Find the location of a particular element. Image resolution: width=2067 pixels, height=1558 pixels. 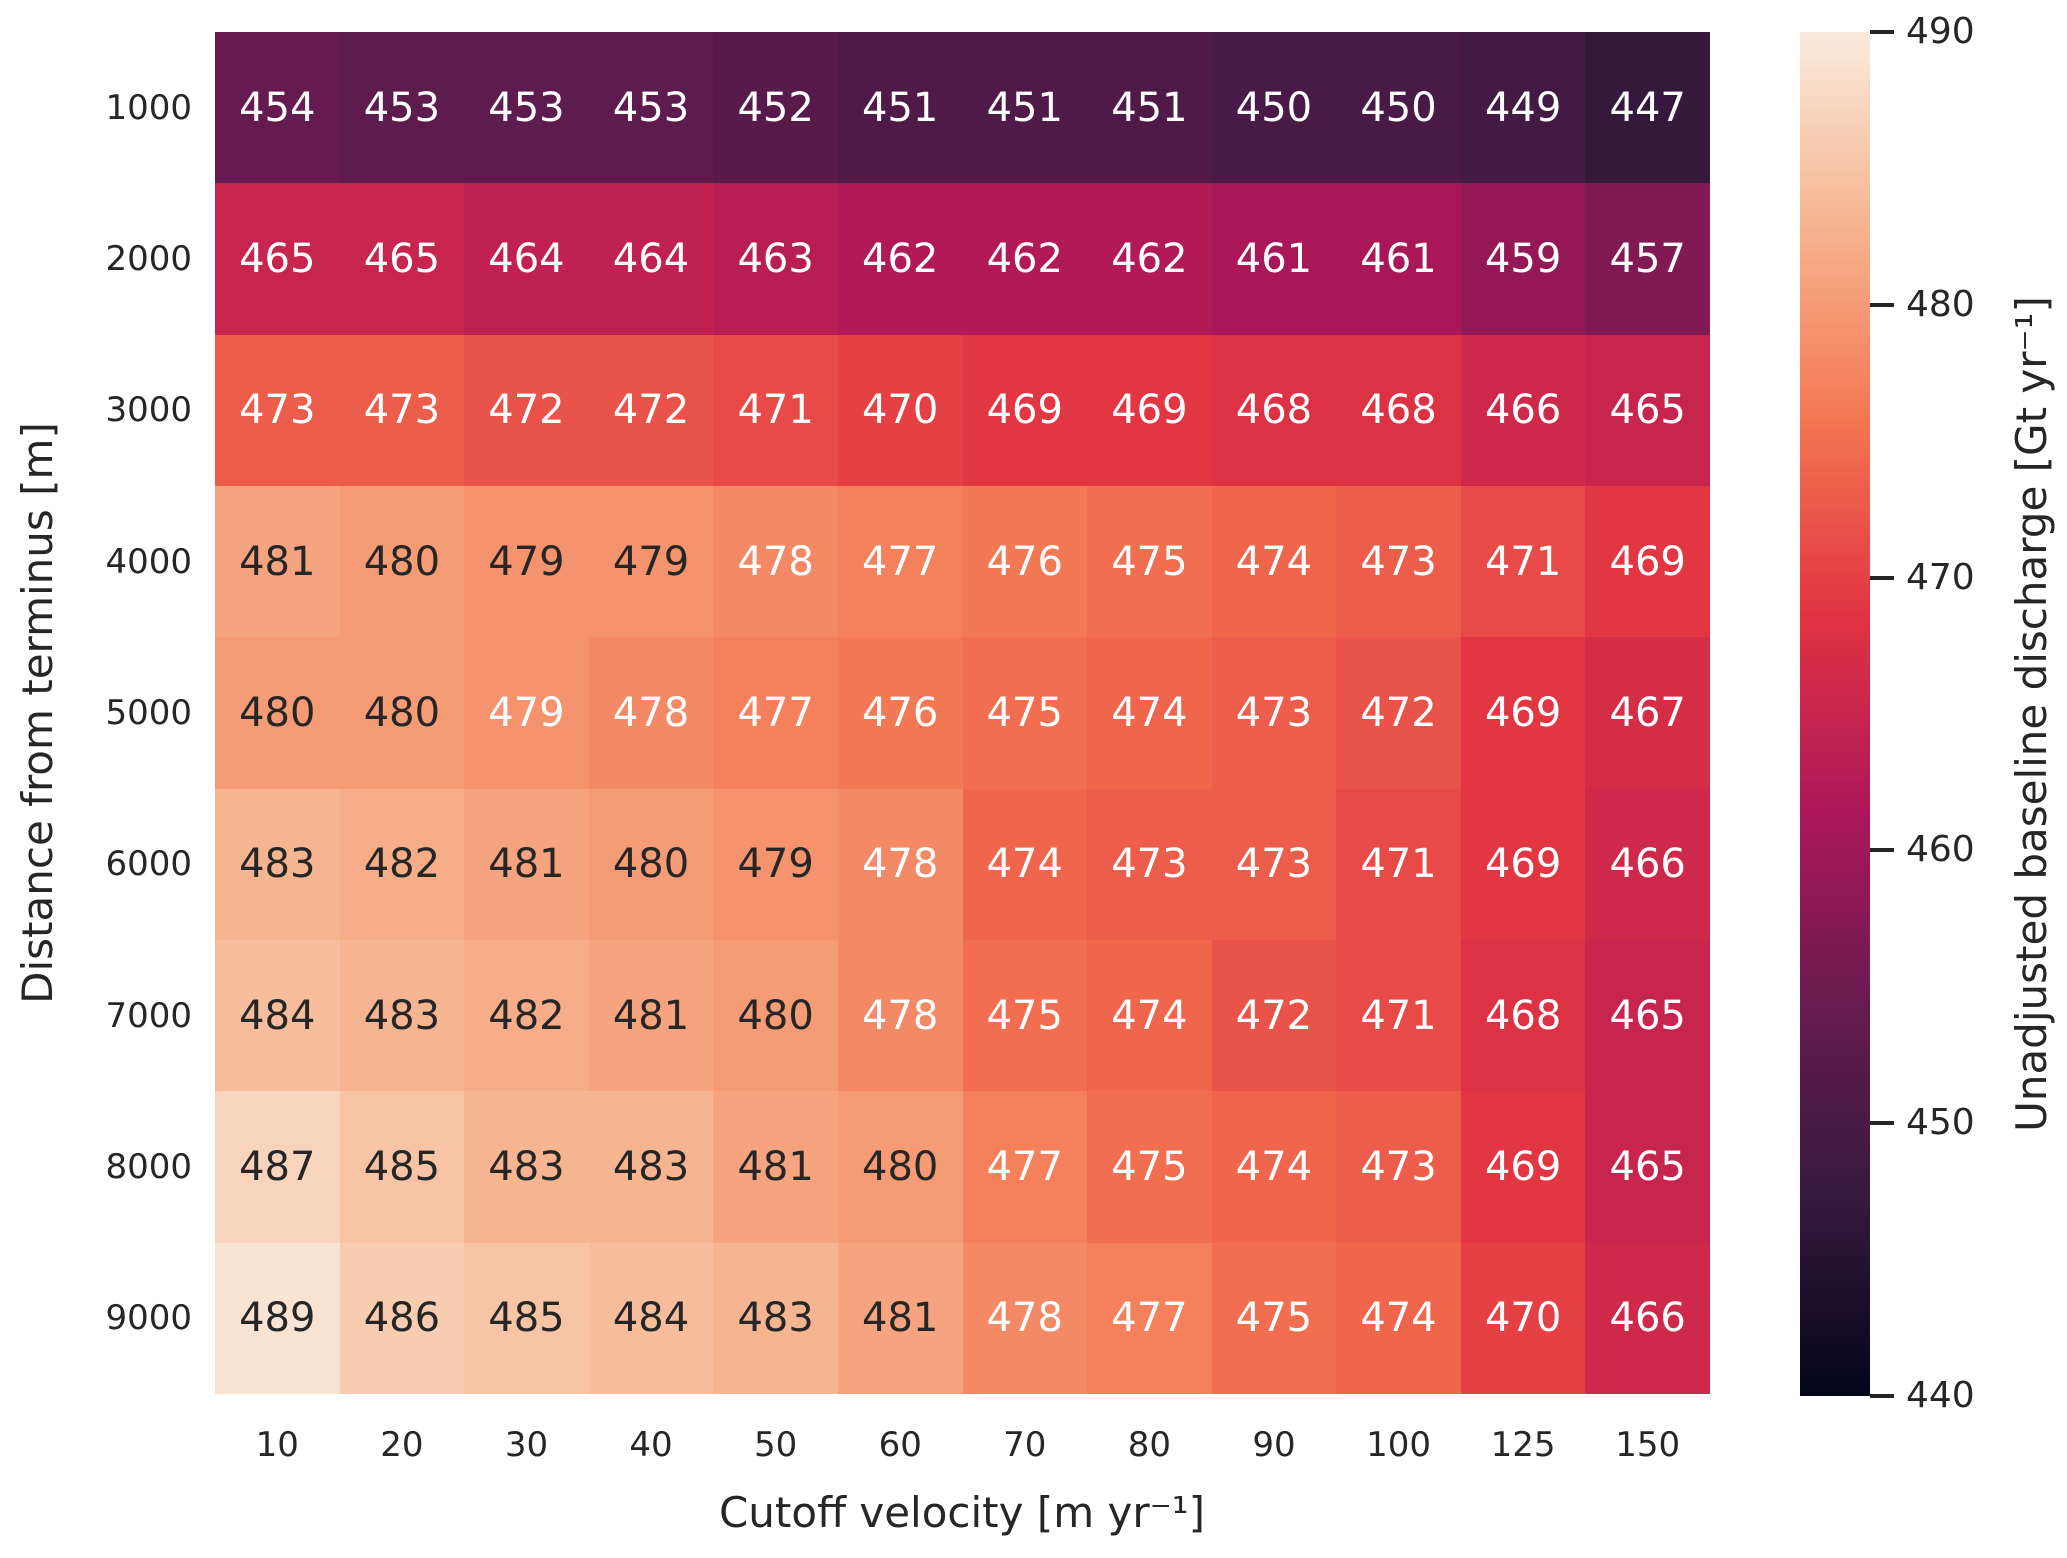

x-tick-label: 100 is located at coordinates (1398, 1445).